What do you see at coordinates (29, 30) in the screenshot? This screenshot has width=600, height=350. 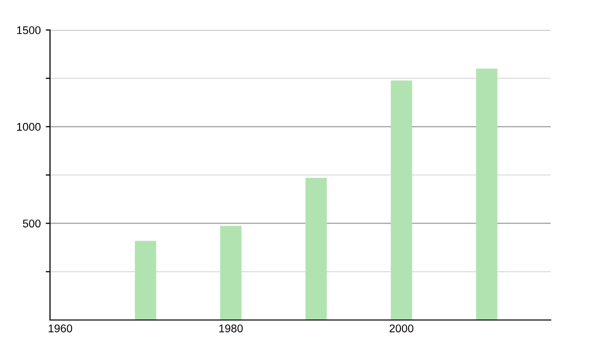 I see `y-tick-label: 1500` at bounding box center [29, 30].